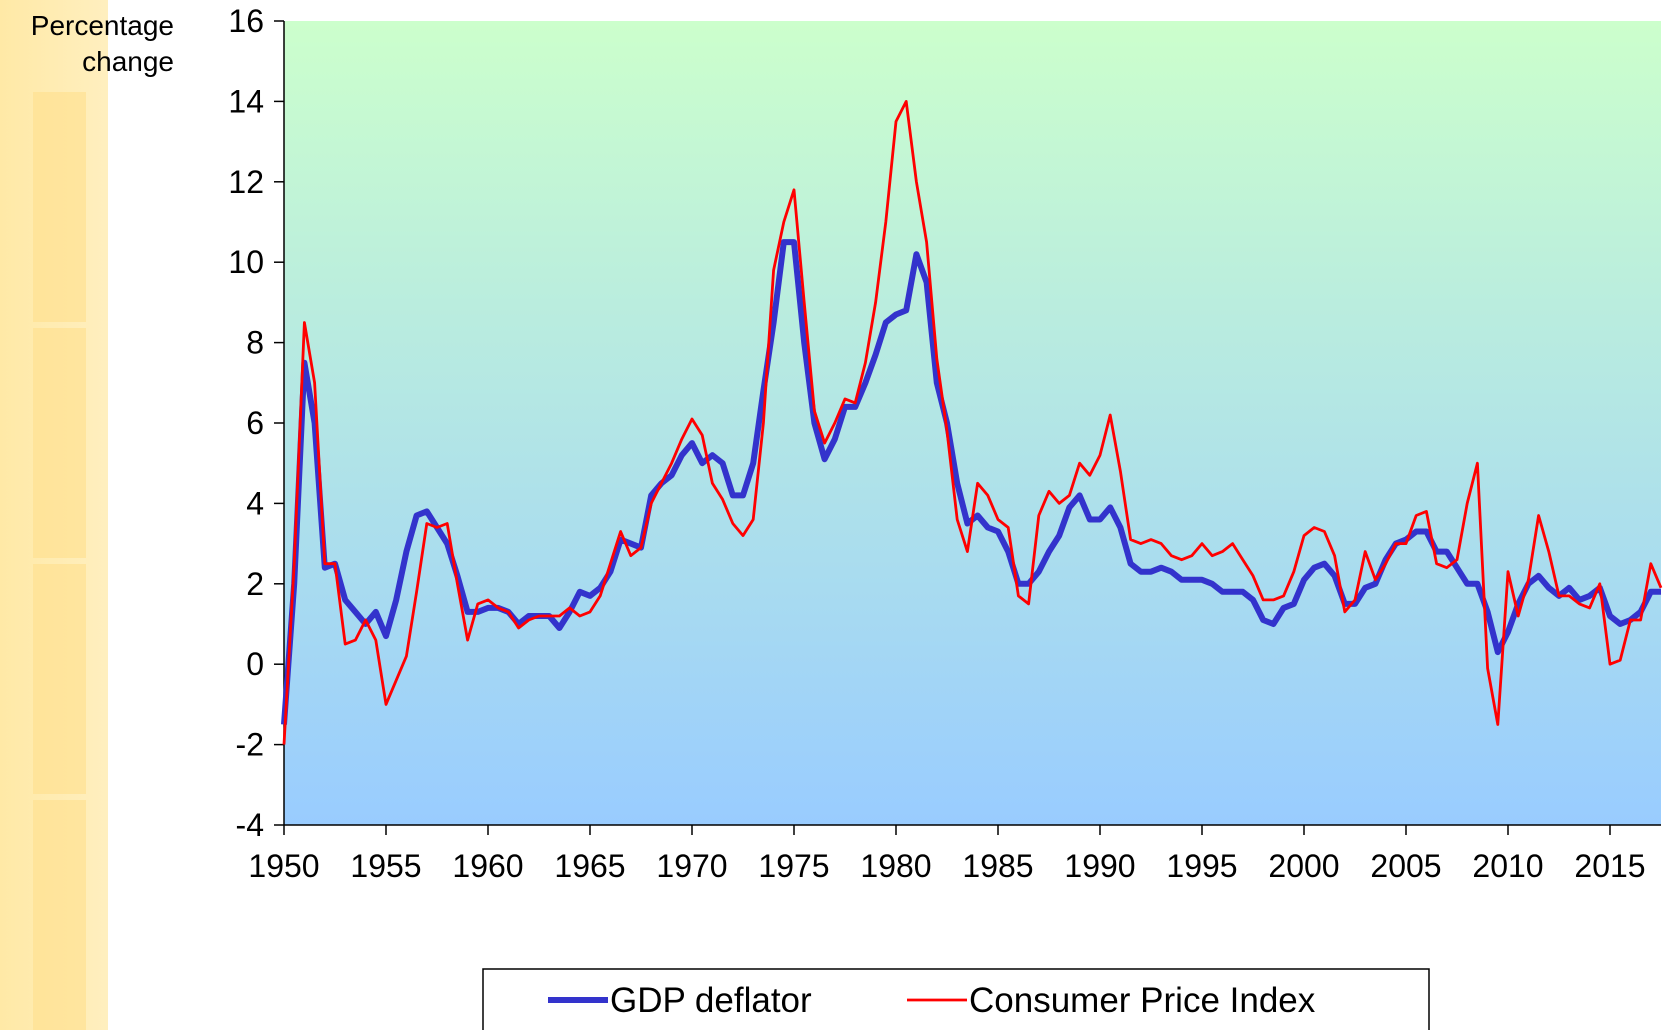 This screenshot has width=1666, height=1030. What do you see at coordinates (691, 866) in the screenshot?
I see `x-tick-label: 1970` at bounding box center [691, 866].